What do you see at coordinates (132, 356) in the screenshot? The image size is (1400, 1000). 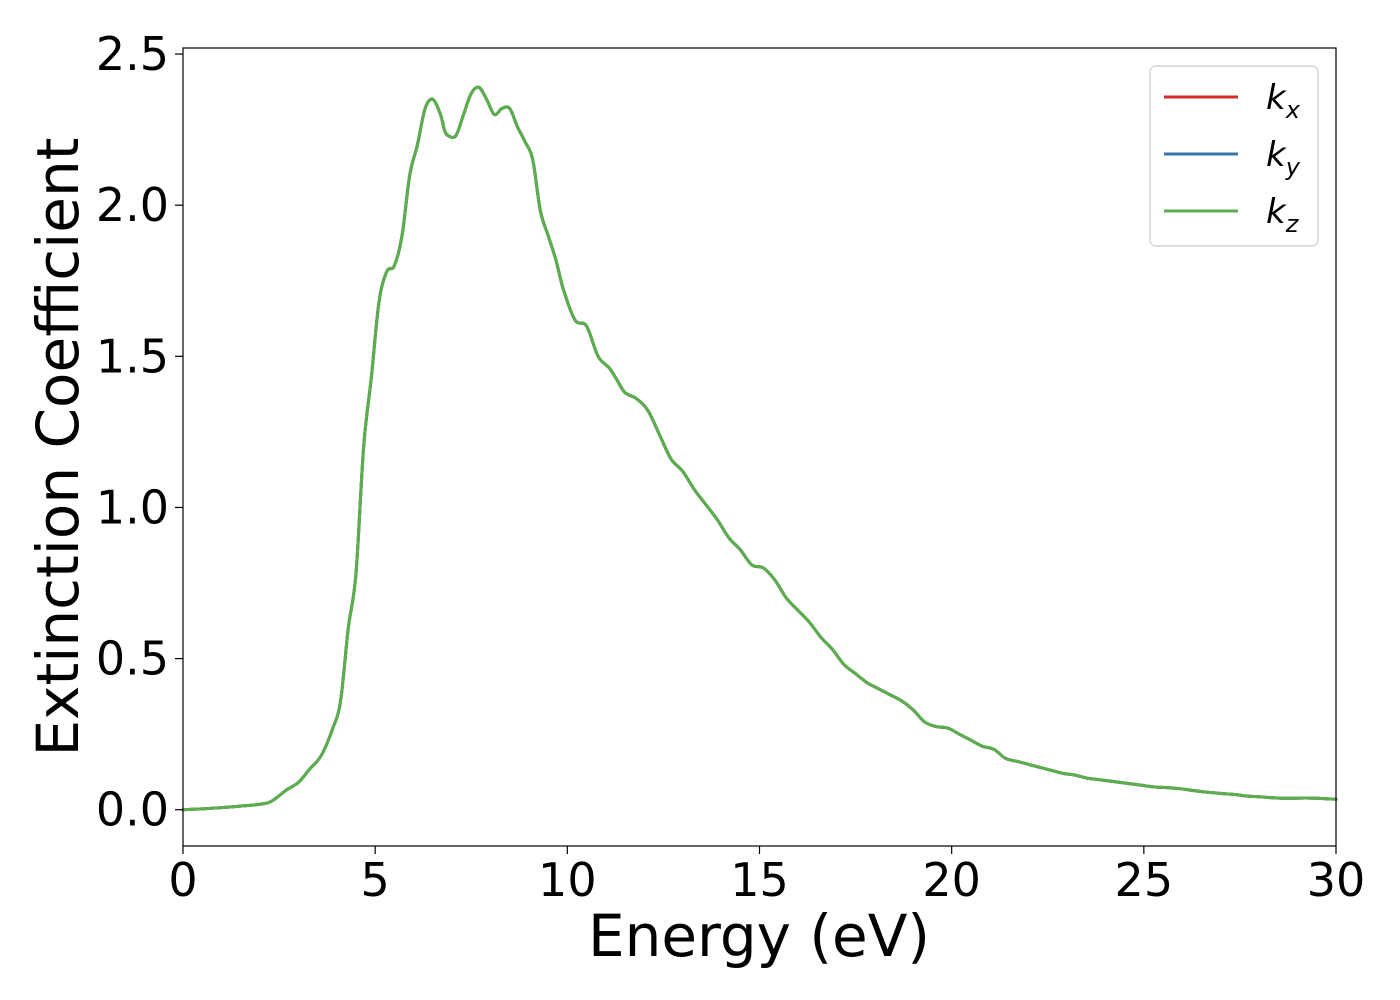 I see `y-tick-label: 1.5` at bounding box center [132, 356].